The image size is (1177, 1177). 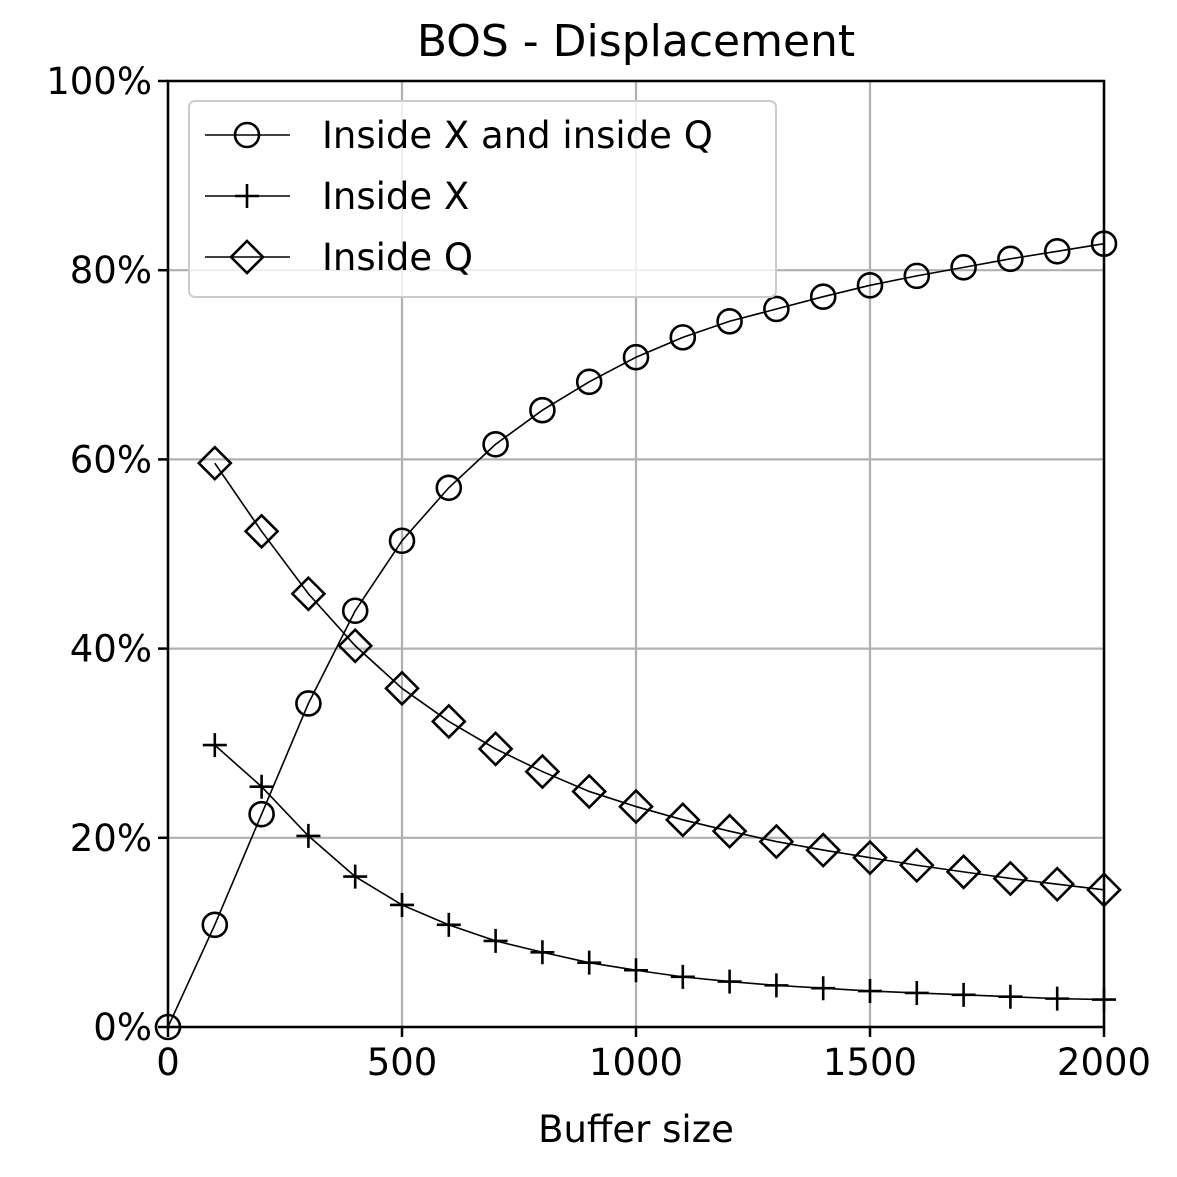 I want to click on legend-label: Inside X and inside Q, so click(x=517, y=135).